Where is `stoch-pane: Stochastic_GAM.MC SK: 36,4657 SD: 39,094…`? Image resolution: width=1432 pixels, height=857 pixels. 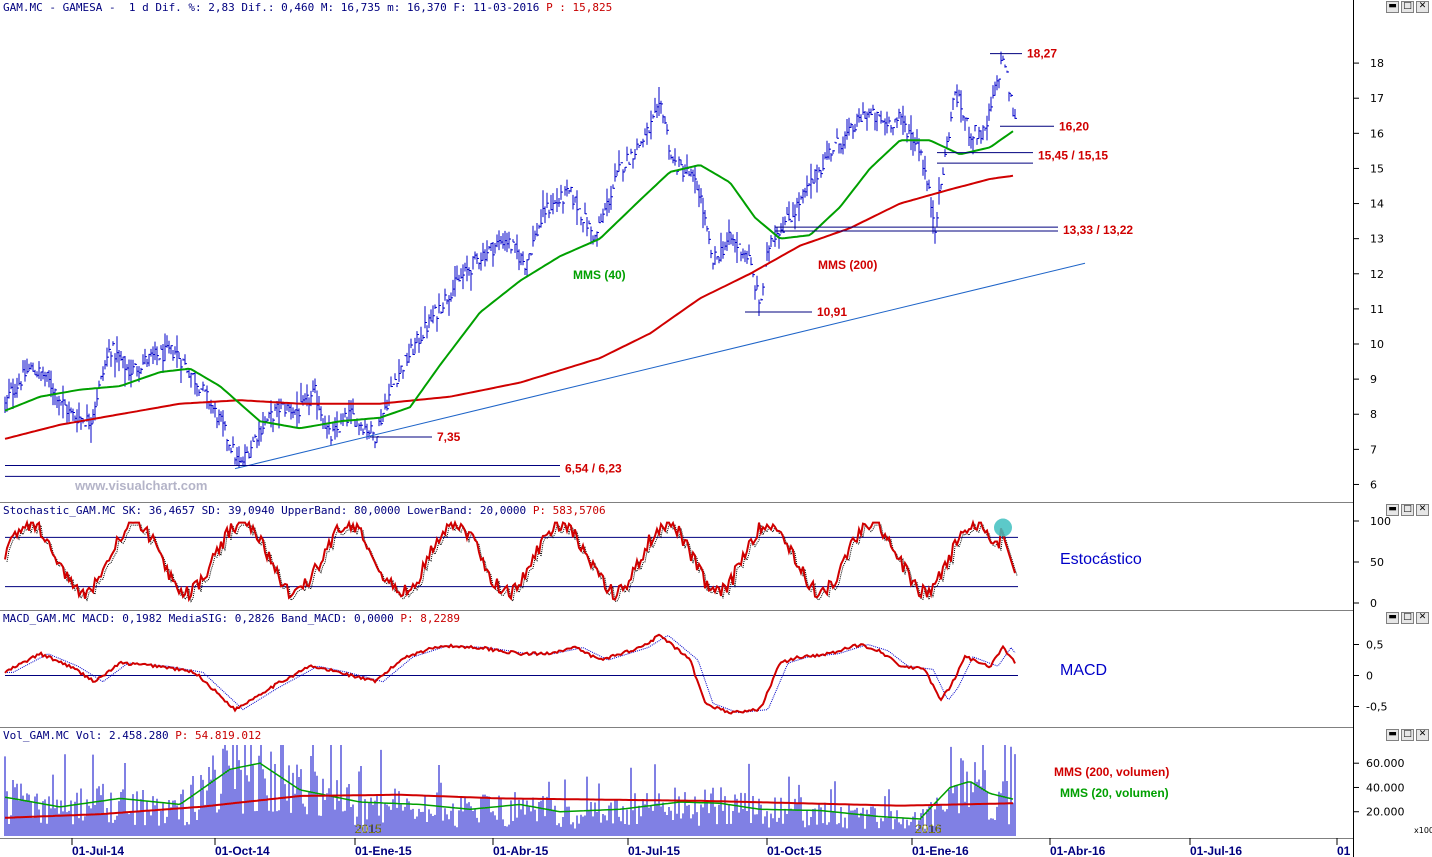 stoch-pane: Stochastic_GAM.MC SK: 36,4657 SD: 39,094… is located at coordinates (716, 556).